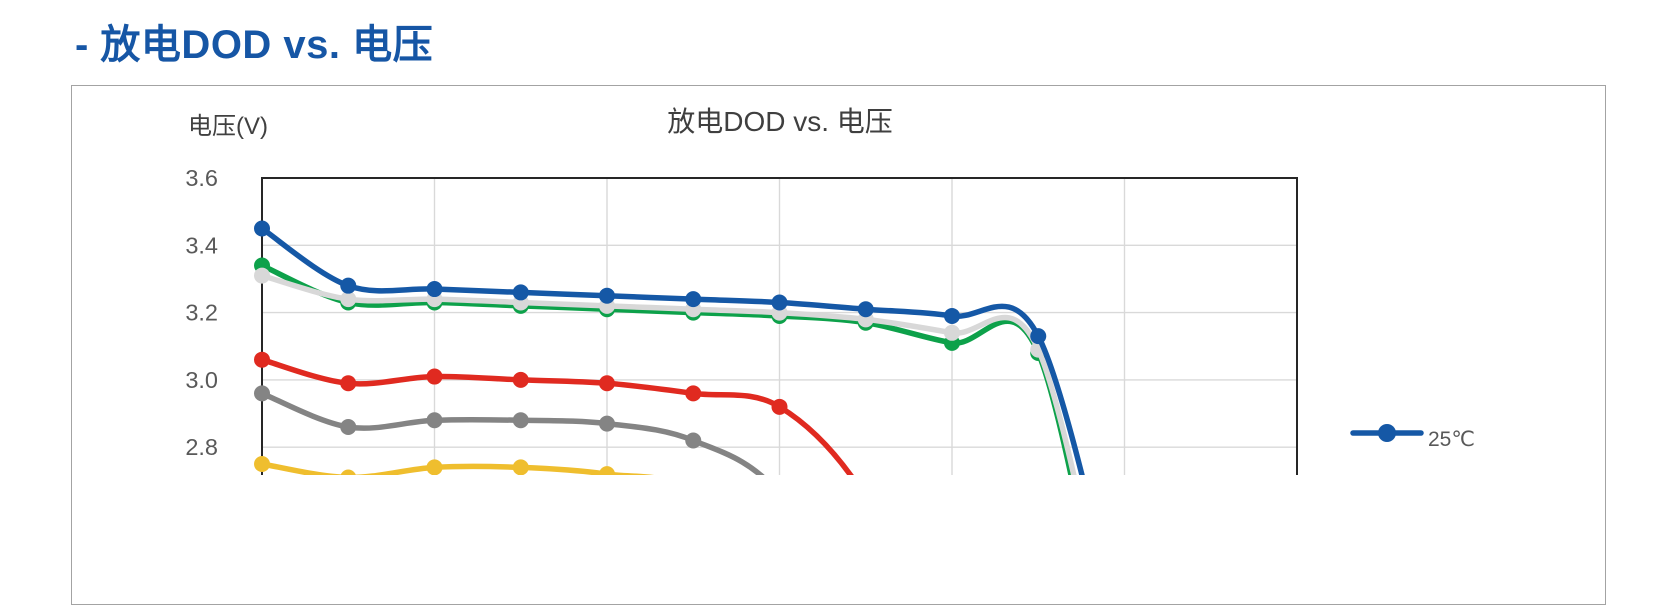 The width and height of the screenshot is (1680, 605). I want to click on y-tick-label: 3.2, so click(201, 313).